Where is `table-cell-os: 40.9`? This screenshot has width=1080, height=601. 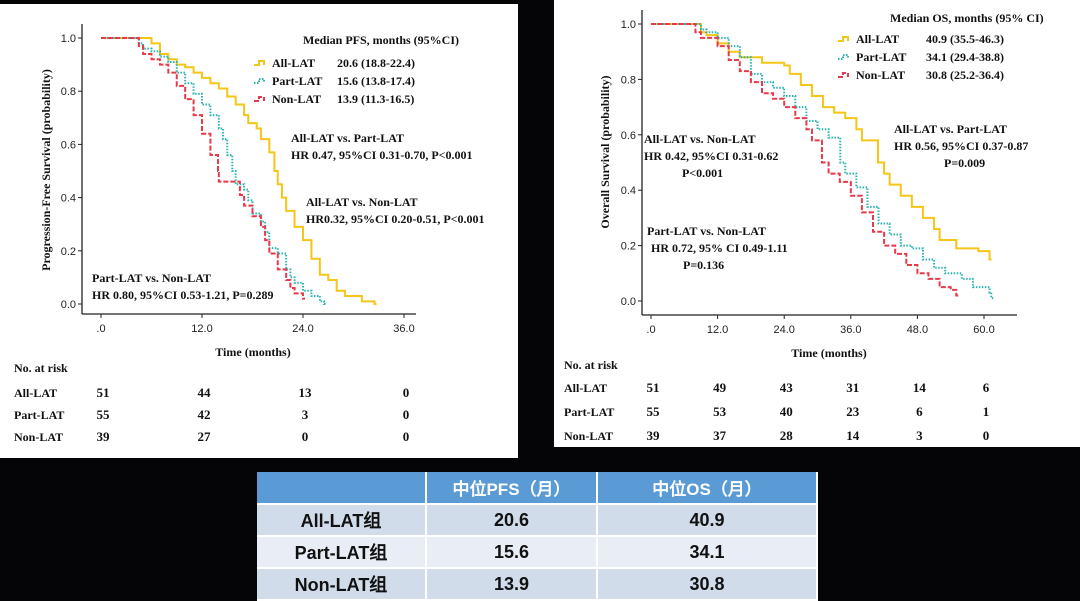
table-cell-os: 40.9 is located at coordinates (708, 521).